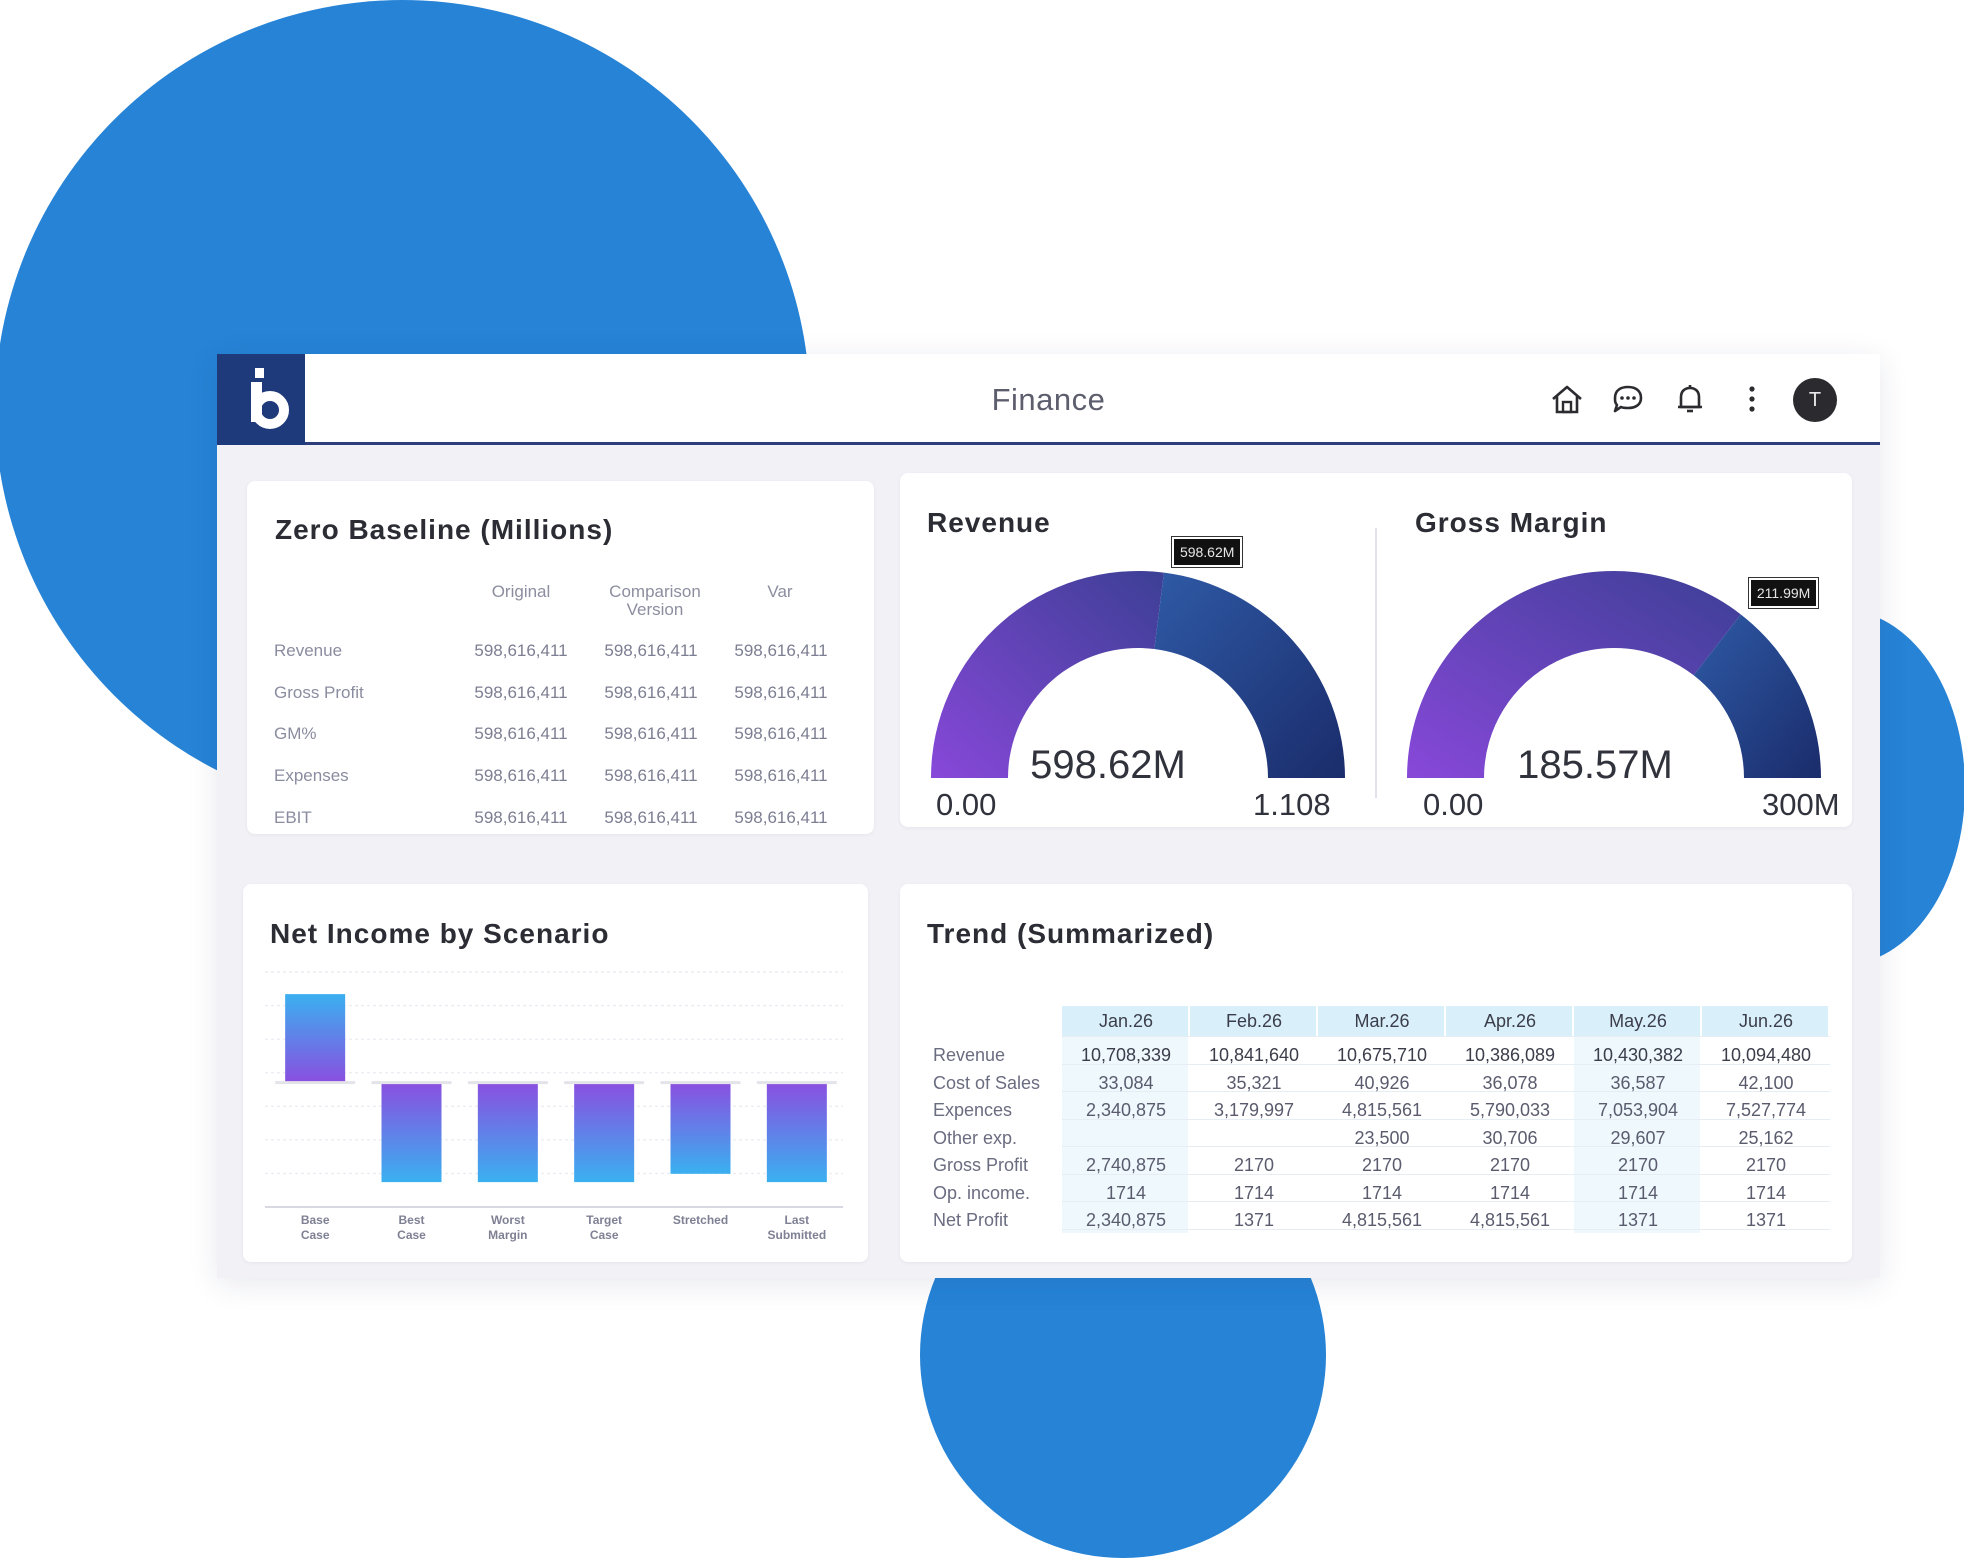 The width and height of the screenshot is (1964, 1561). Describe the element at coordinates (319, 692) in the screenshot. I see `row-label: Gross Profit` at that location.